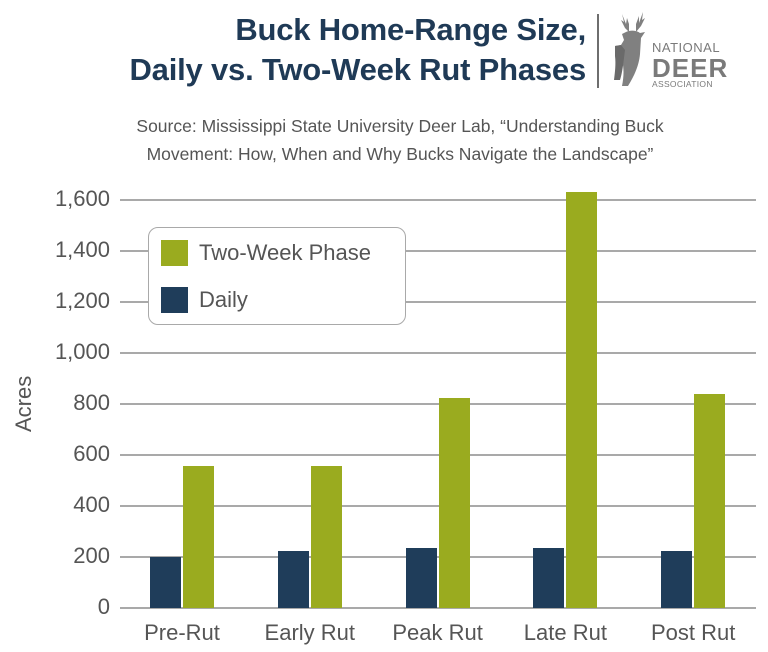  What do you see at coordinates (358, 69) in the screenshot?
I see `title-line-2: Daily vs. Two-Week Rut Phases` at bounding box center [358, 69].